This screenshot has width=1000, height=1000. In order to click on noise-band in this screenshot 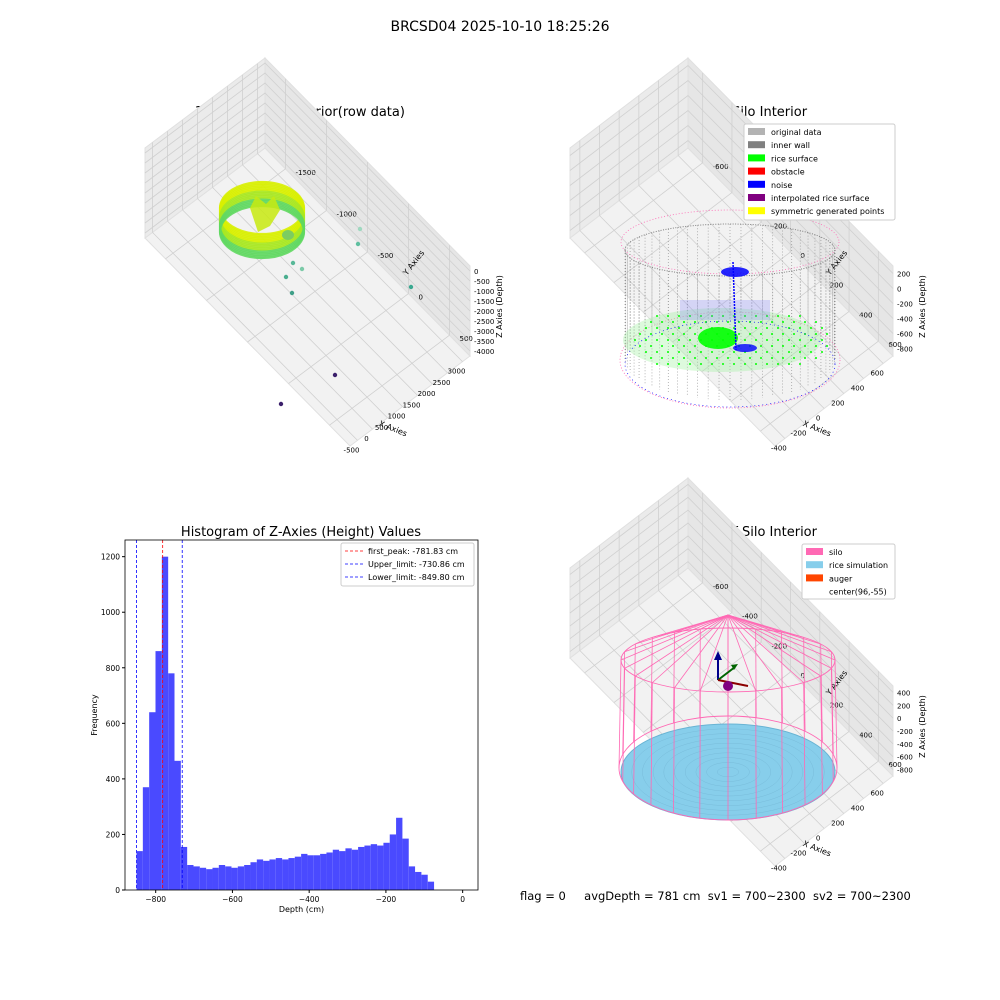, I will do `click(725, 310)`.